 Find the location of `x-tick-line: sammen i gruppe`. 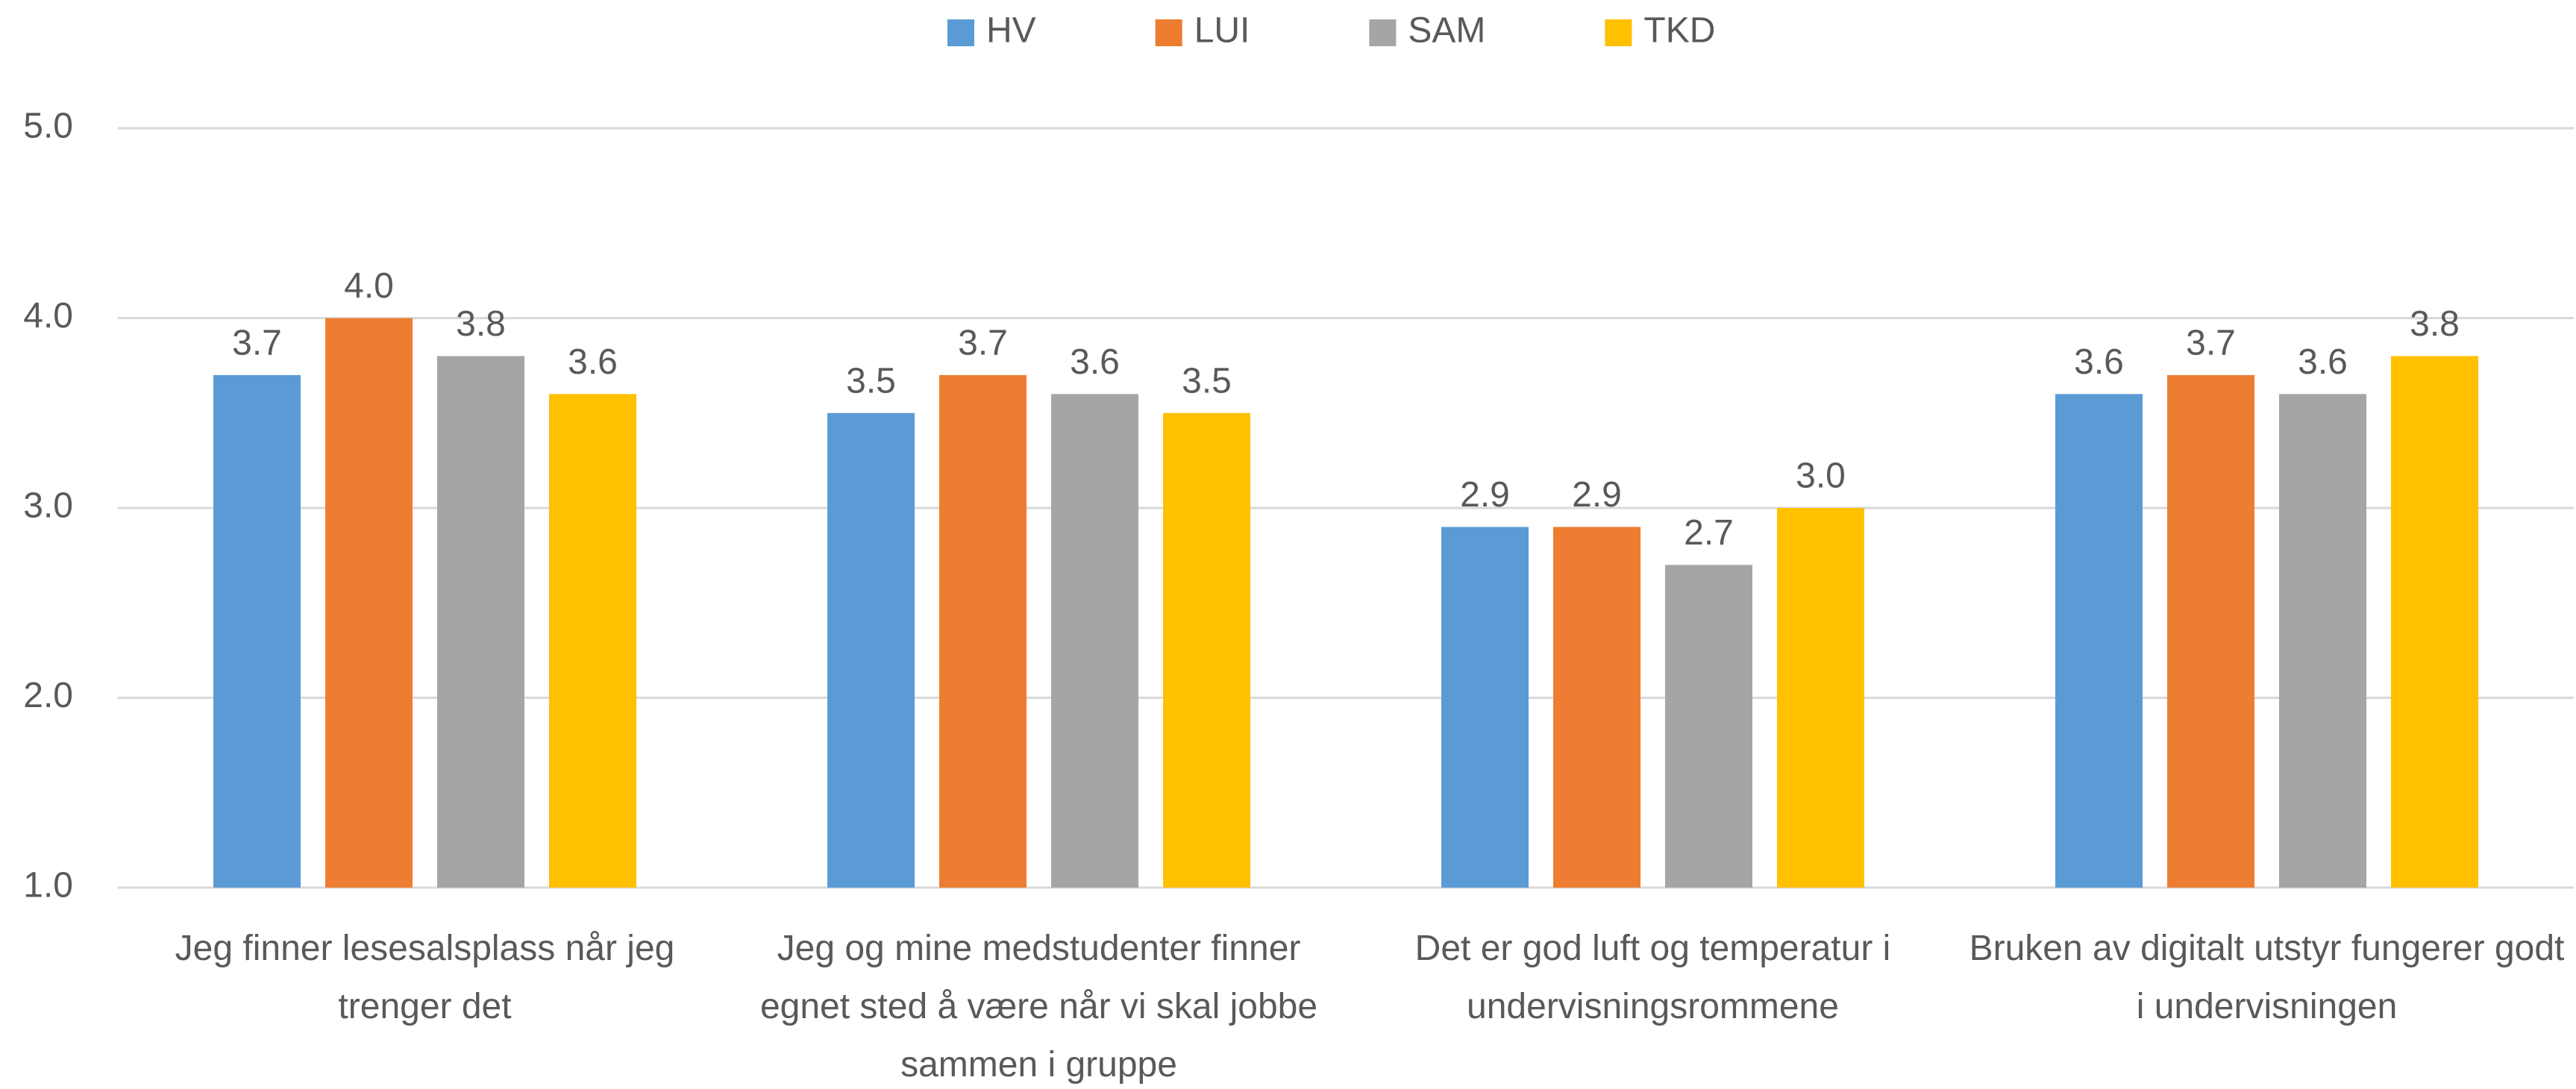

x-tick-line: sammen i gruppe is located at coordinates (1038, 1065).